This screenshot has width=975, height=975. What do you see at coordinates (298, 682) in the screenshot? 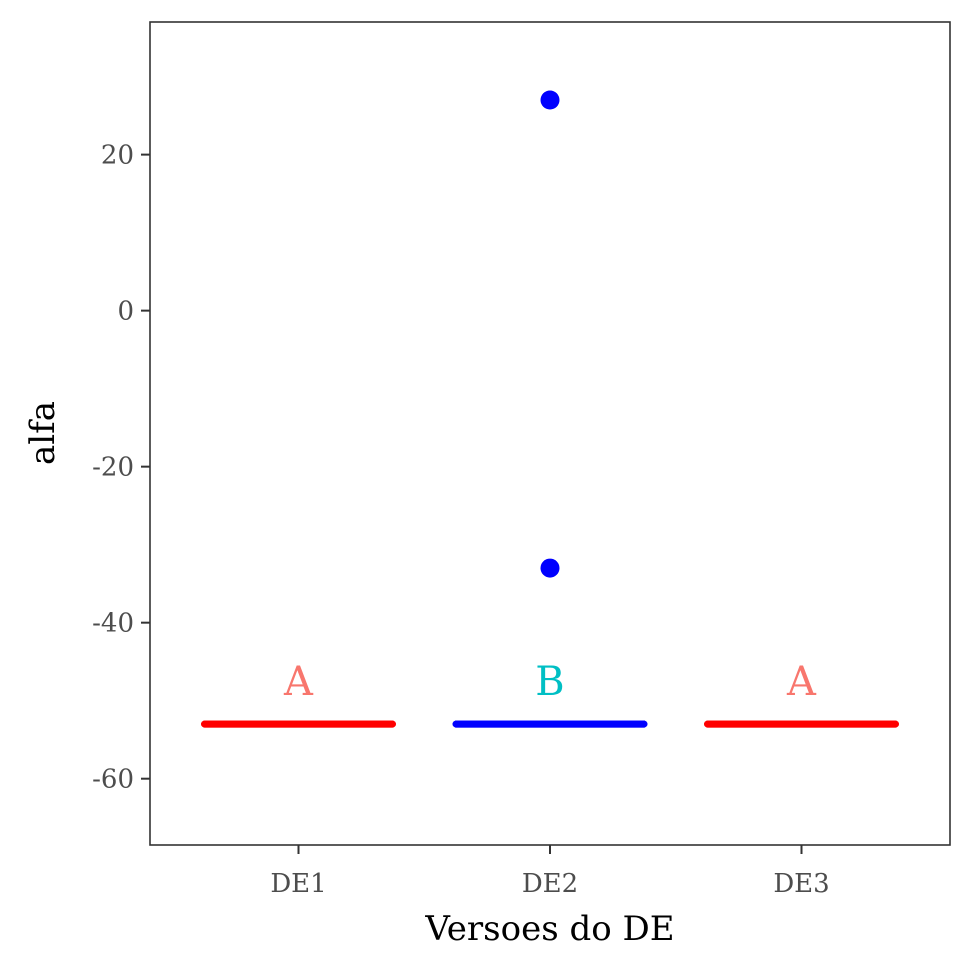
I see `group-letter-DE1: A` at bounding box center [298, 682].